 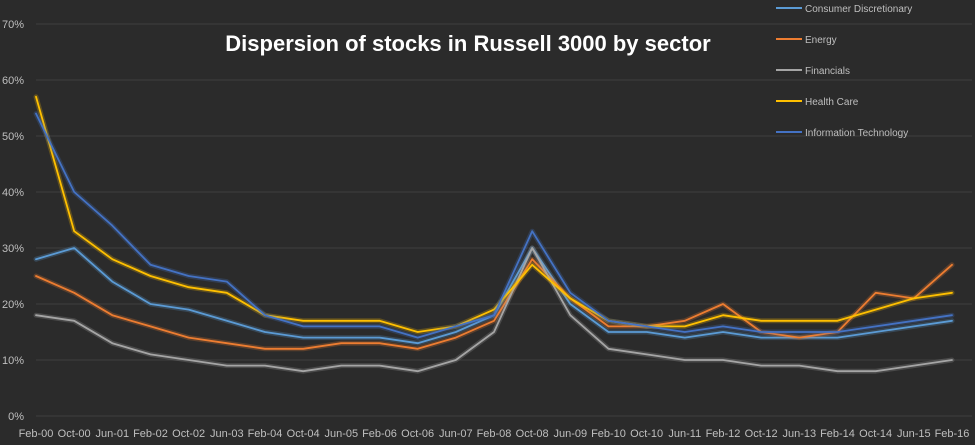 I want to click on x-tick-label: Jun-05, so click(x=342, y=434).